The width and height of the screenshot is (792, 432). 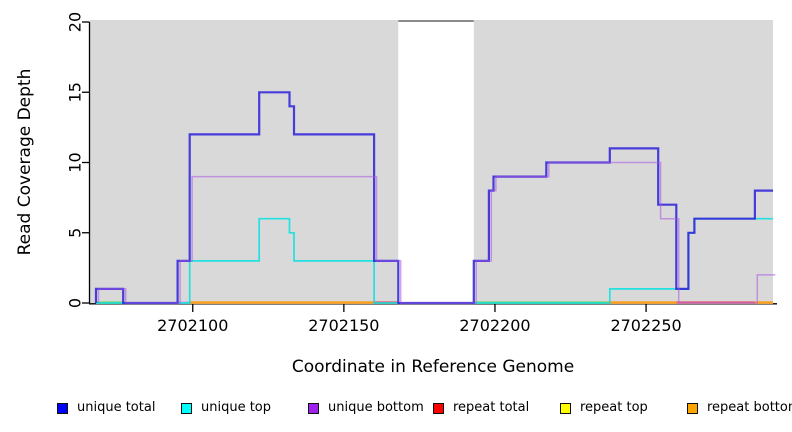 I want to click on legend-swatch-repeat-total, so click(x=438, y=408).